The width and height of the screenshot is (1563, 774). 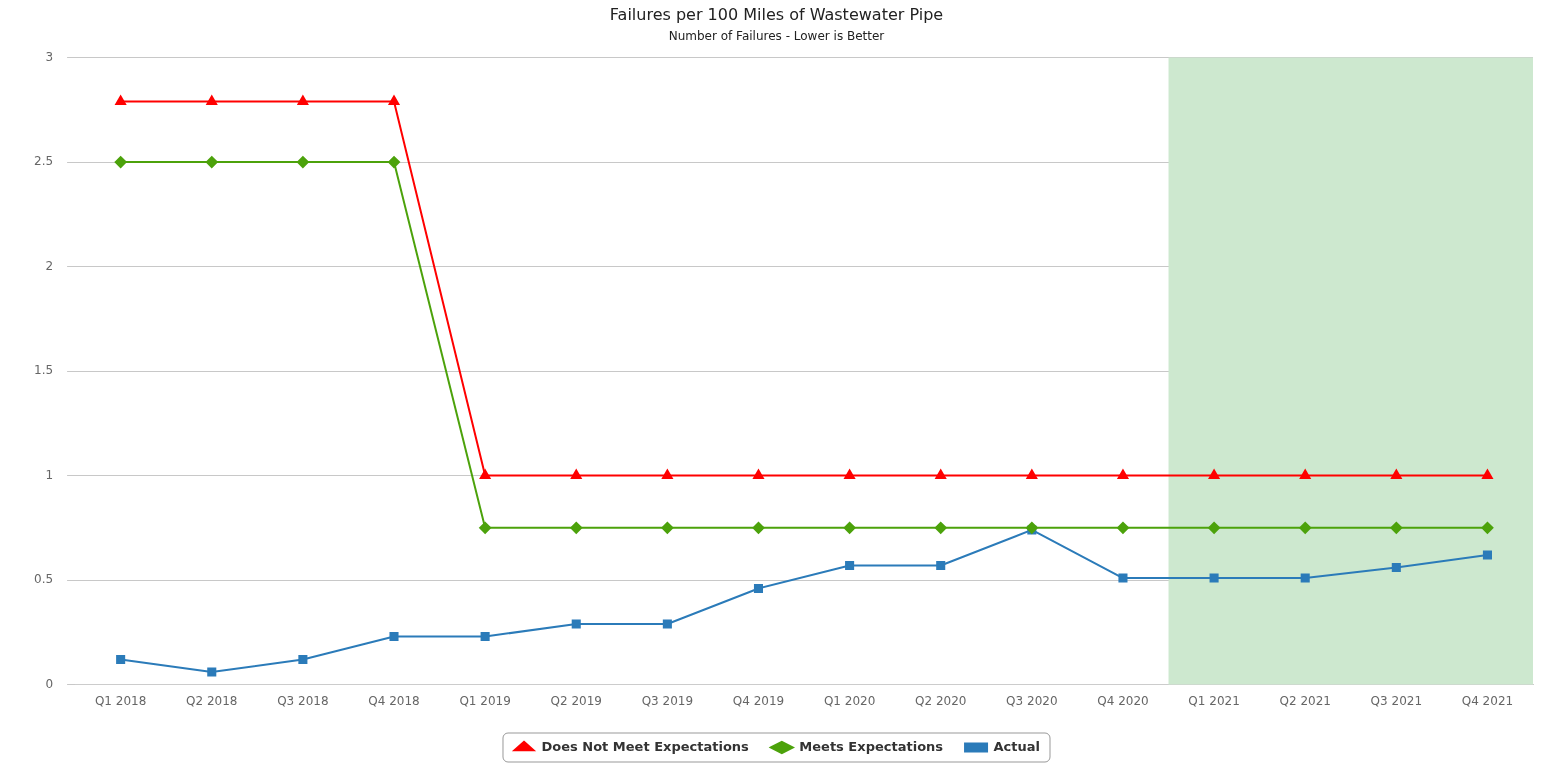 What do you see at coordinates (1017, 746) in the screenshot?
I see `legend-label: Actual` at bounding box center [1017, 746].